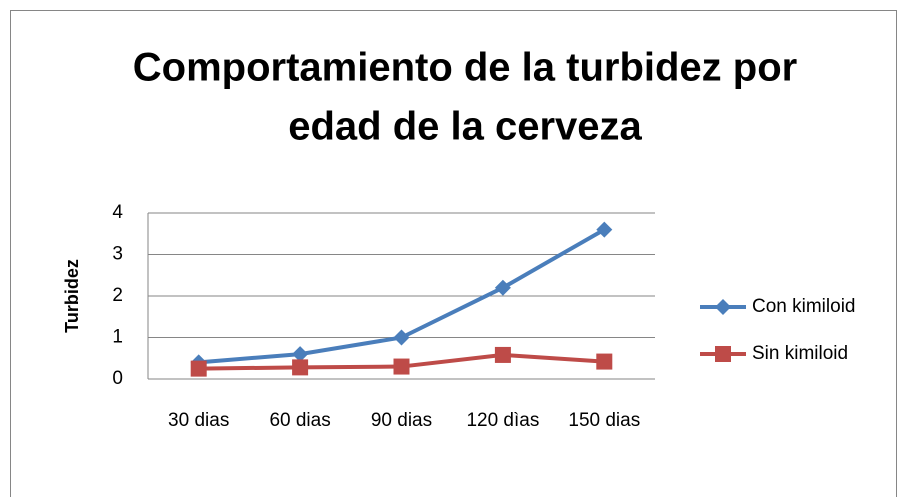 This screenshot has width=904, height=497. What do you see at coordinates (465, 127) in the screenshot?
I see `chart-title: edad de la cerveza` at bounding box center [465, 127].